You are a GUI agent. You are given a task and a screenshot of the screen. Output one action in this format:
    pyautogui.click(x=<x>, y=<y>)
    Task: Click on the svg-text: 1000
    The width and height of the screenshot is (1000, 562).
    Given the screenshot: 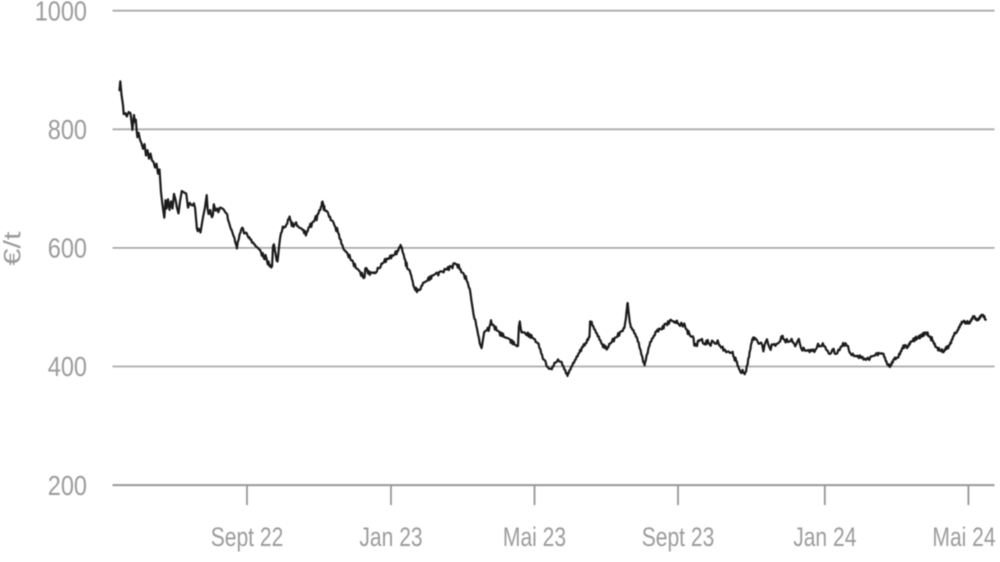 What is the action you would take?
    pyautogui.click(x=61, y=13)
    